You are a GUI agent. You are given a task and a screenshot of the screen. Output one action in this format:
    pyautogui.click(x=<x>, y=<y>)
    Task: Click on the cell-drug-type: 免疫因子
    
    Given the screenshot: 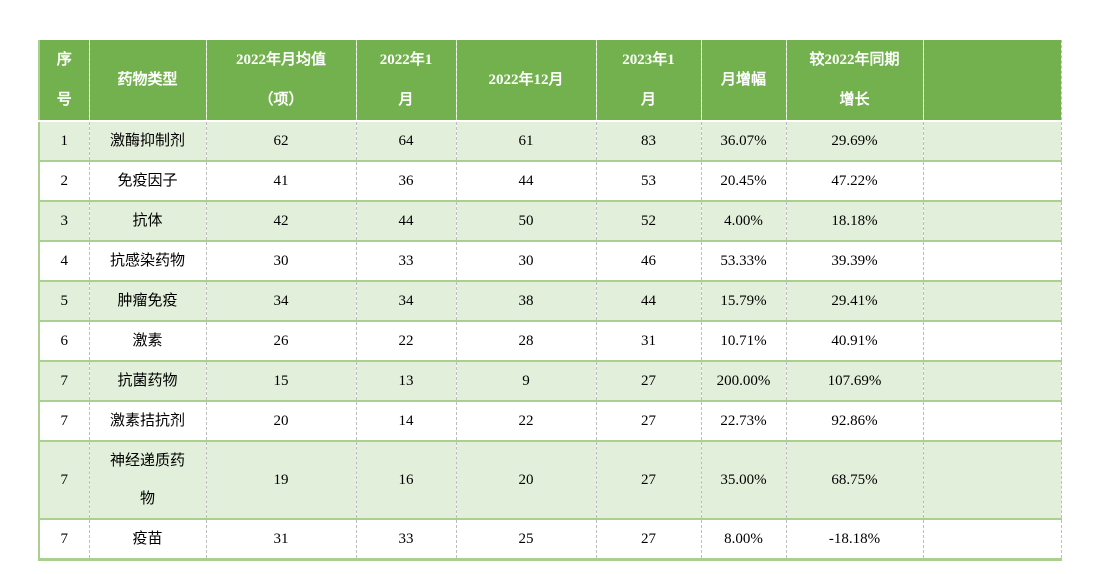 What is the action you would take?
    pyautogui.click(x=147, y=180)
    